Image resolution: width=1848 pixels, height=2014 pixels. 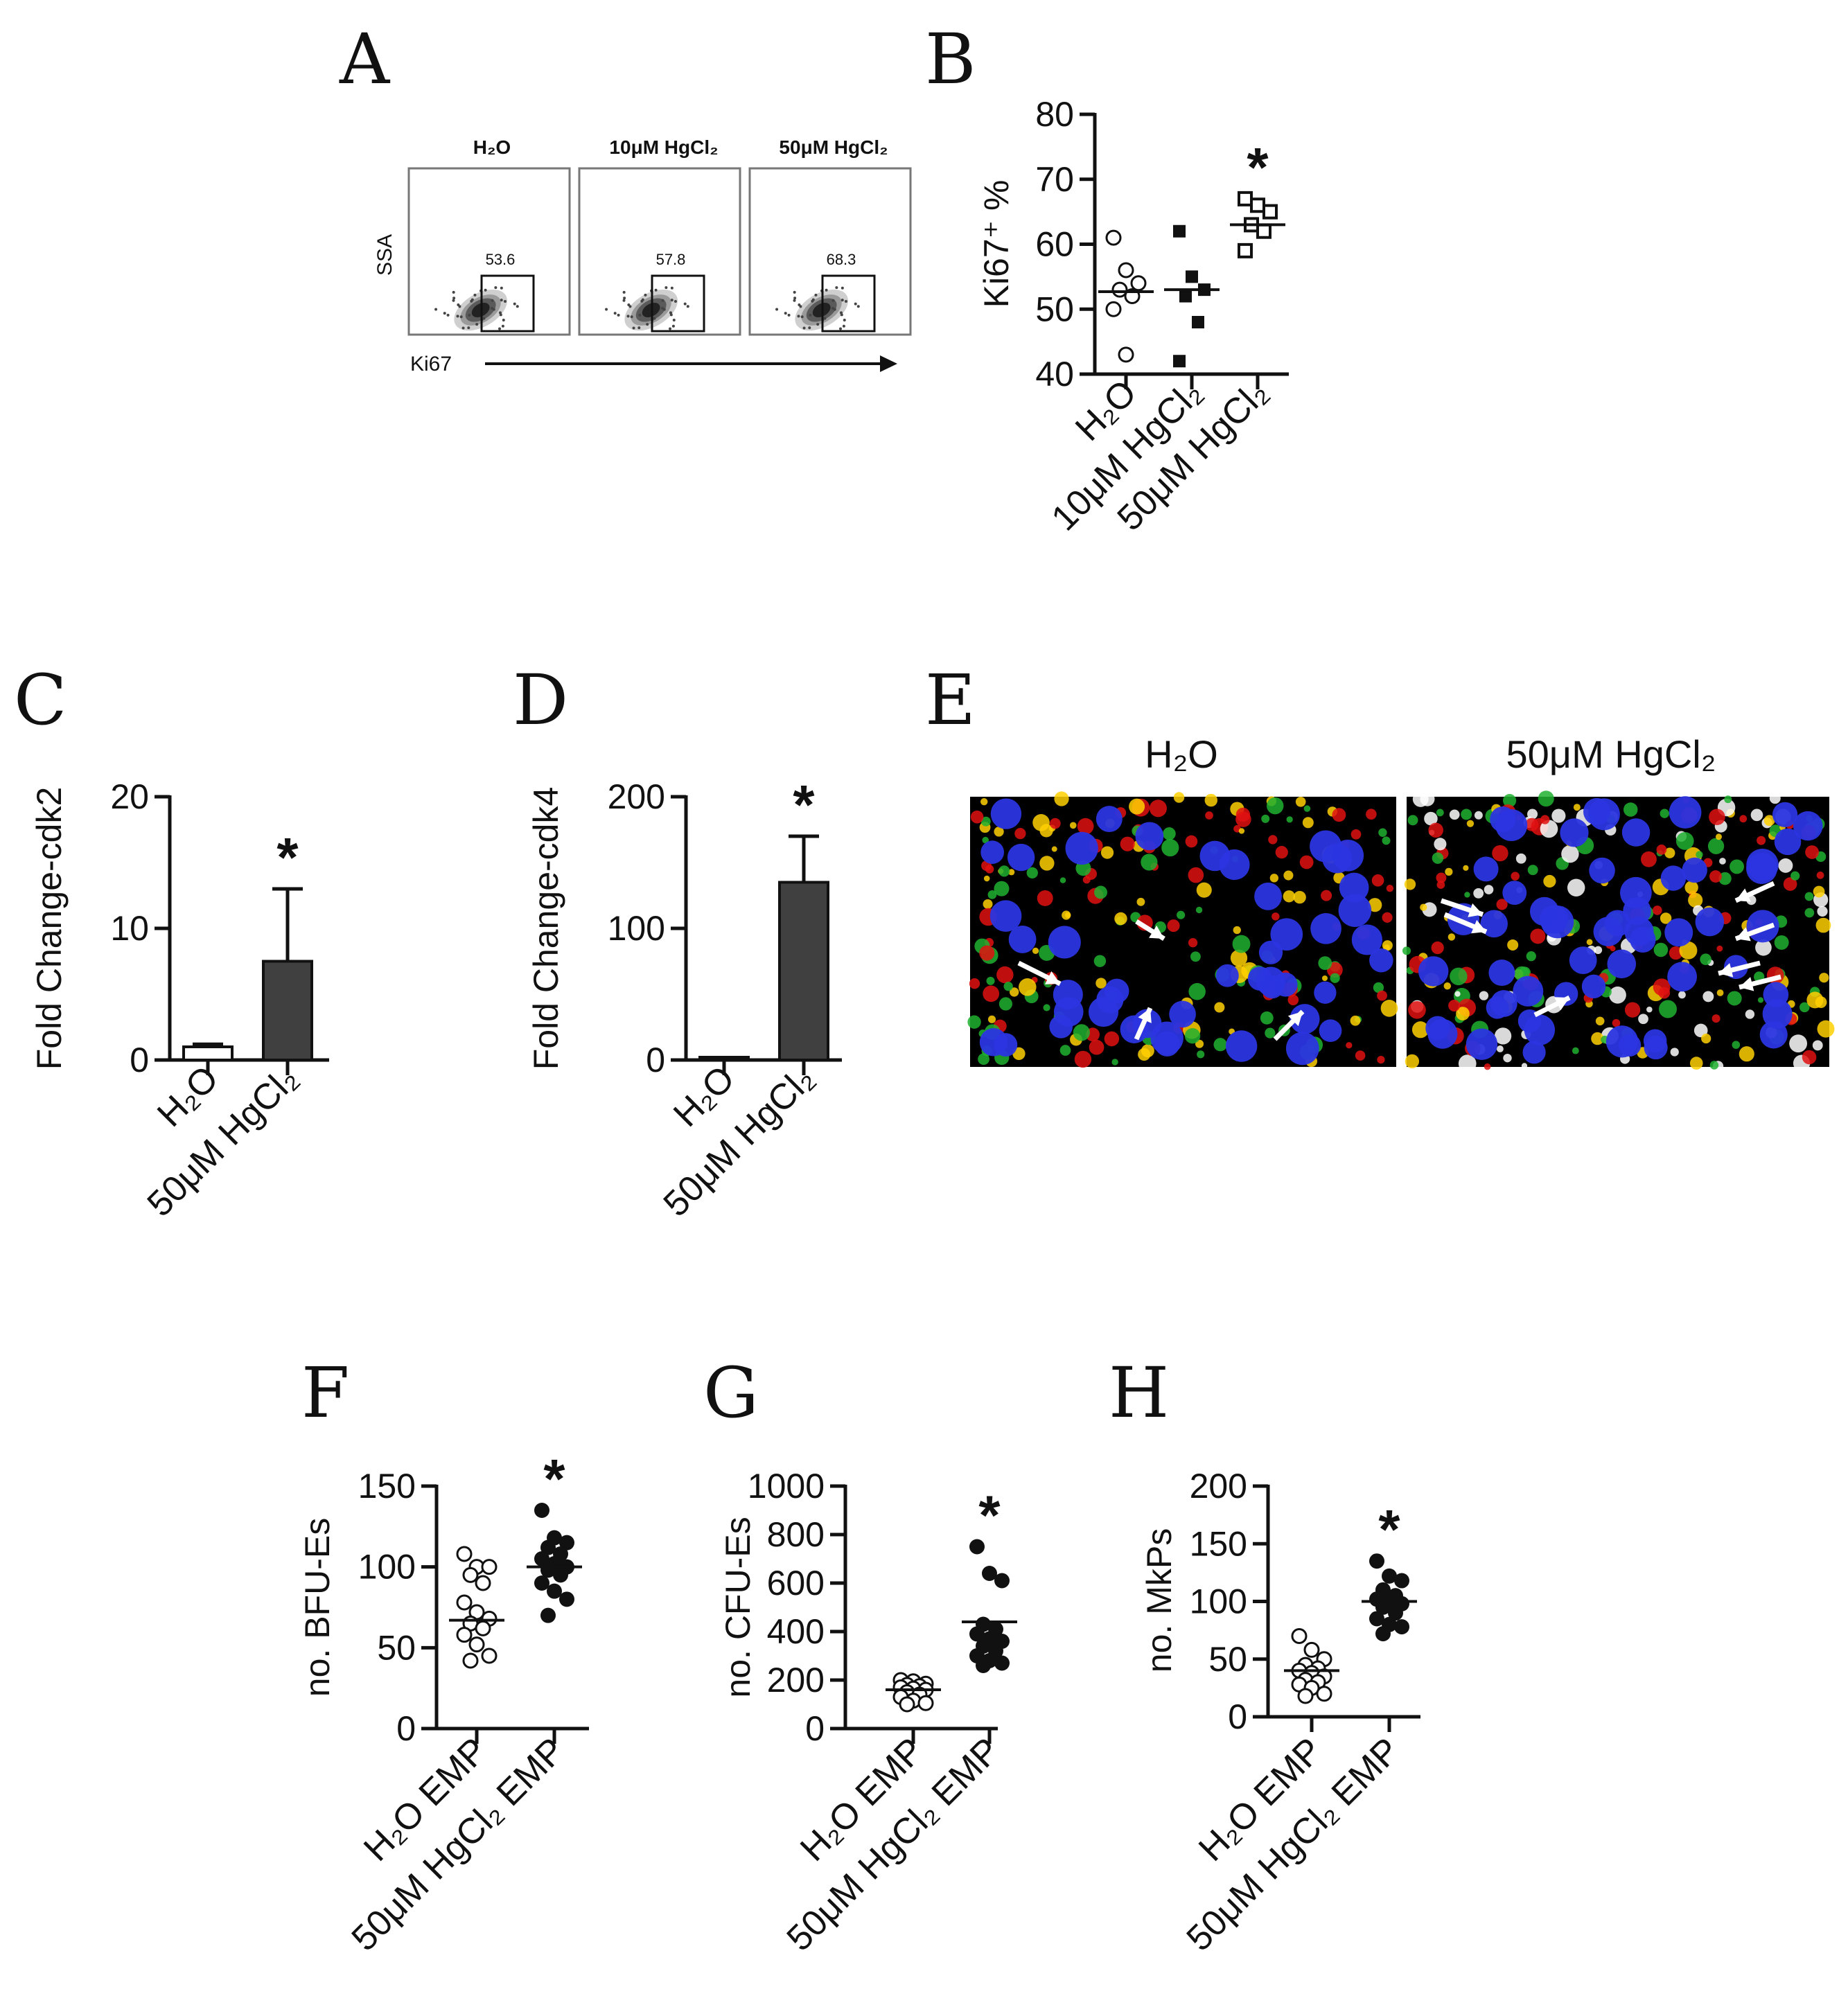 What do you see at coordinates (804, 805) in the screenshot?
I see `significance-star-d: *` at bounding box center [804, 805].